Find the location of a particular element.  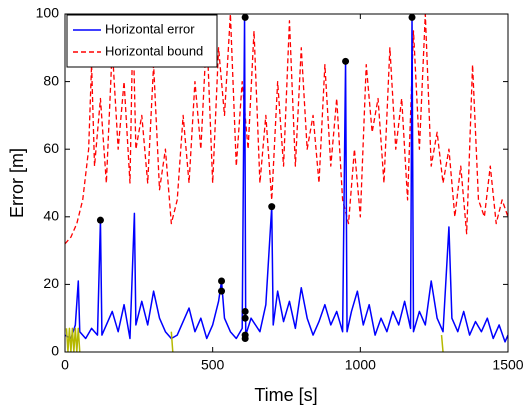

x-tick-label: 500 is located at coordinates (213, 365).